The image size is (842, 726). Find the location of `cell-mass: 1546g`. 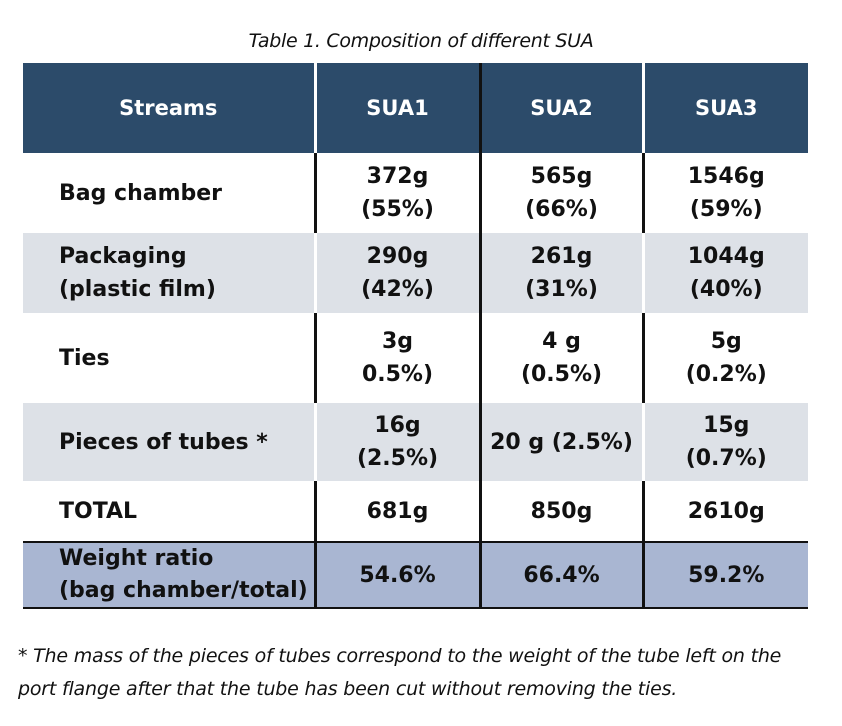

cell-mass: 1546g is located at coordinates (726, 176).